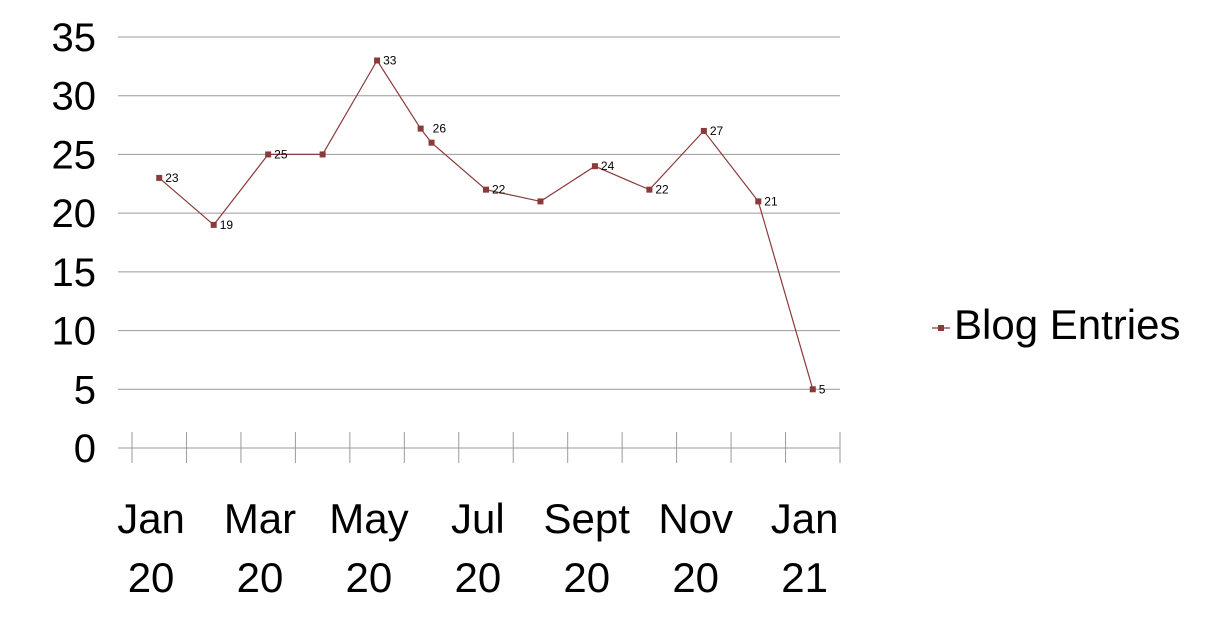 This screenshot has height=636, width=1214. What do you see at coordinates (478, 518) in the screenshot?
I see `x-tick-label: Jul` at bounding box center [478, 518].